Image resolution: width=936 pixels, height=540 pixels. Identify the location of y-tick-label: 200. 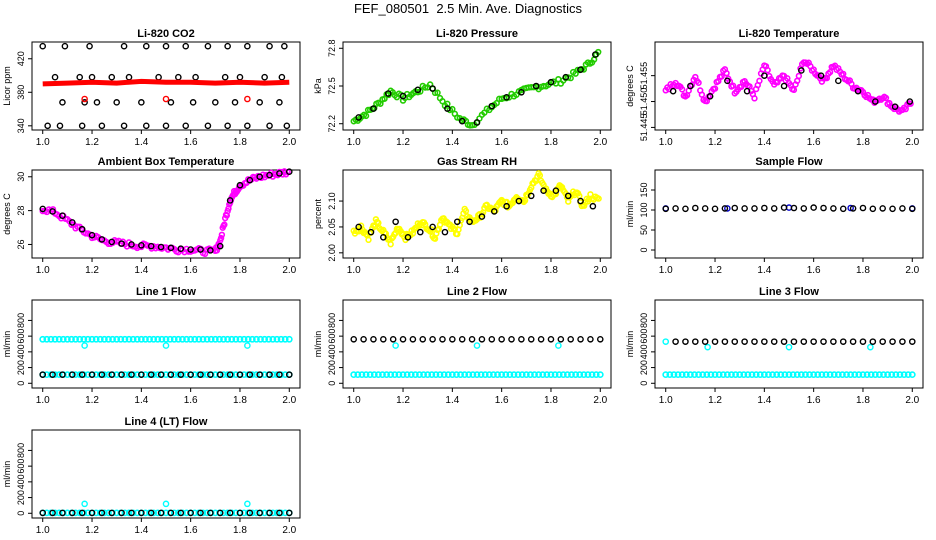
(21, 497).